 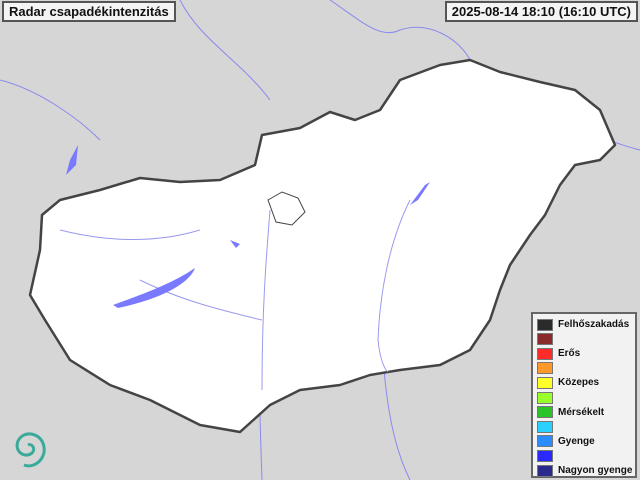 What do you see at coordinates (89, 11) in the screenshot?
I see `map-title: Radar csapadékintenzitás` at bounding box center [89, 11].